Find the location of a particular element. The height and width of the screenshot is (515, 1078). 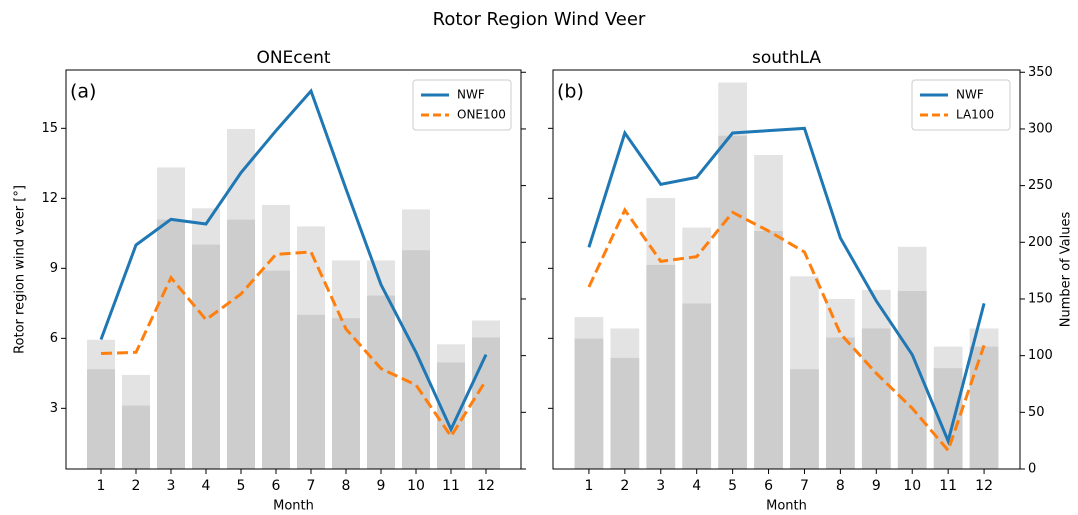

panel-label: (a) is located at coordinates (83, 92).